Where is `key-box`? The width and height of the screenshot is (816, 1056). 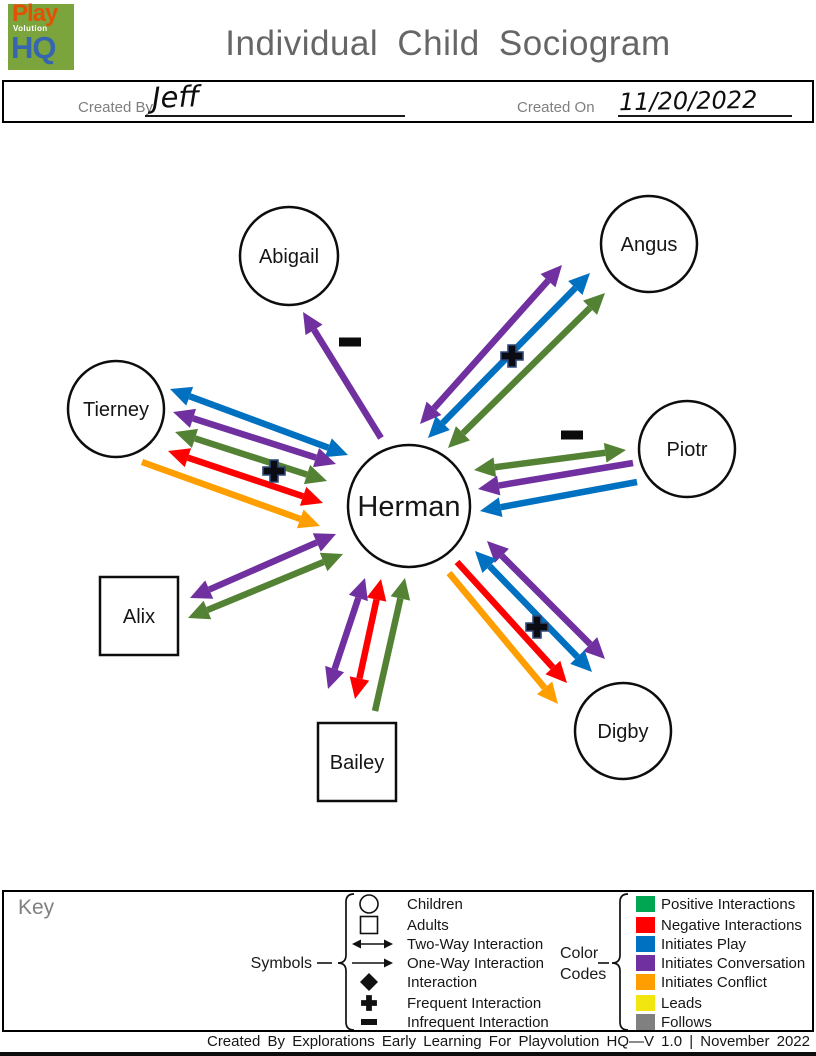
key-box is located at coordinates (408, 961).